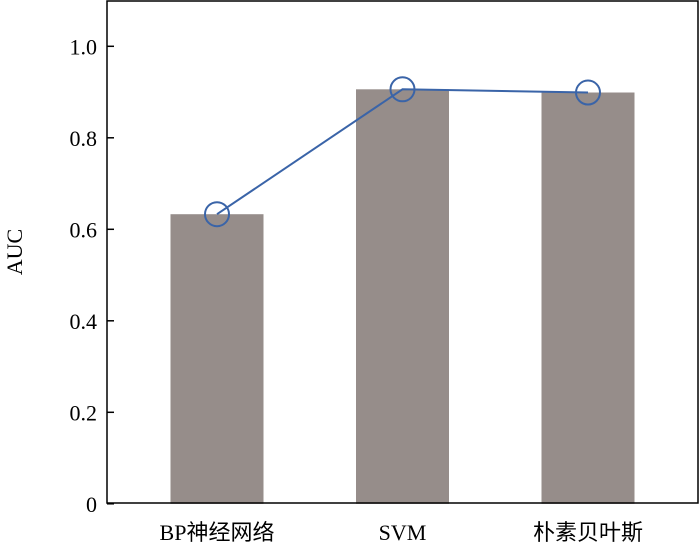  What do you see at coordinates (217, 532) in the screenshot?
I see `x-tick-label: BP神经网络` at bounding box center [217, 532].